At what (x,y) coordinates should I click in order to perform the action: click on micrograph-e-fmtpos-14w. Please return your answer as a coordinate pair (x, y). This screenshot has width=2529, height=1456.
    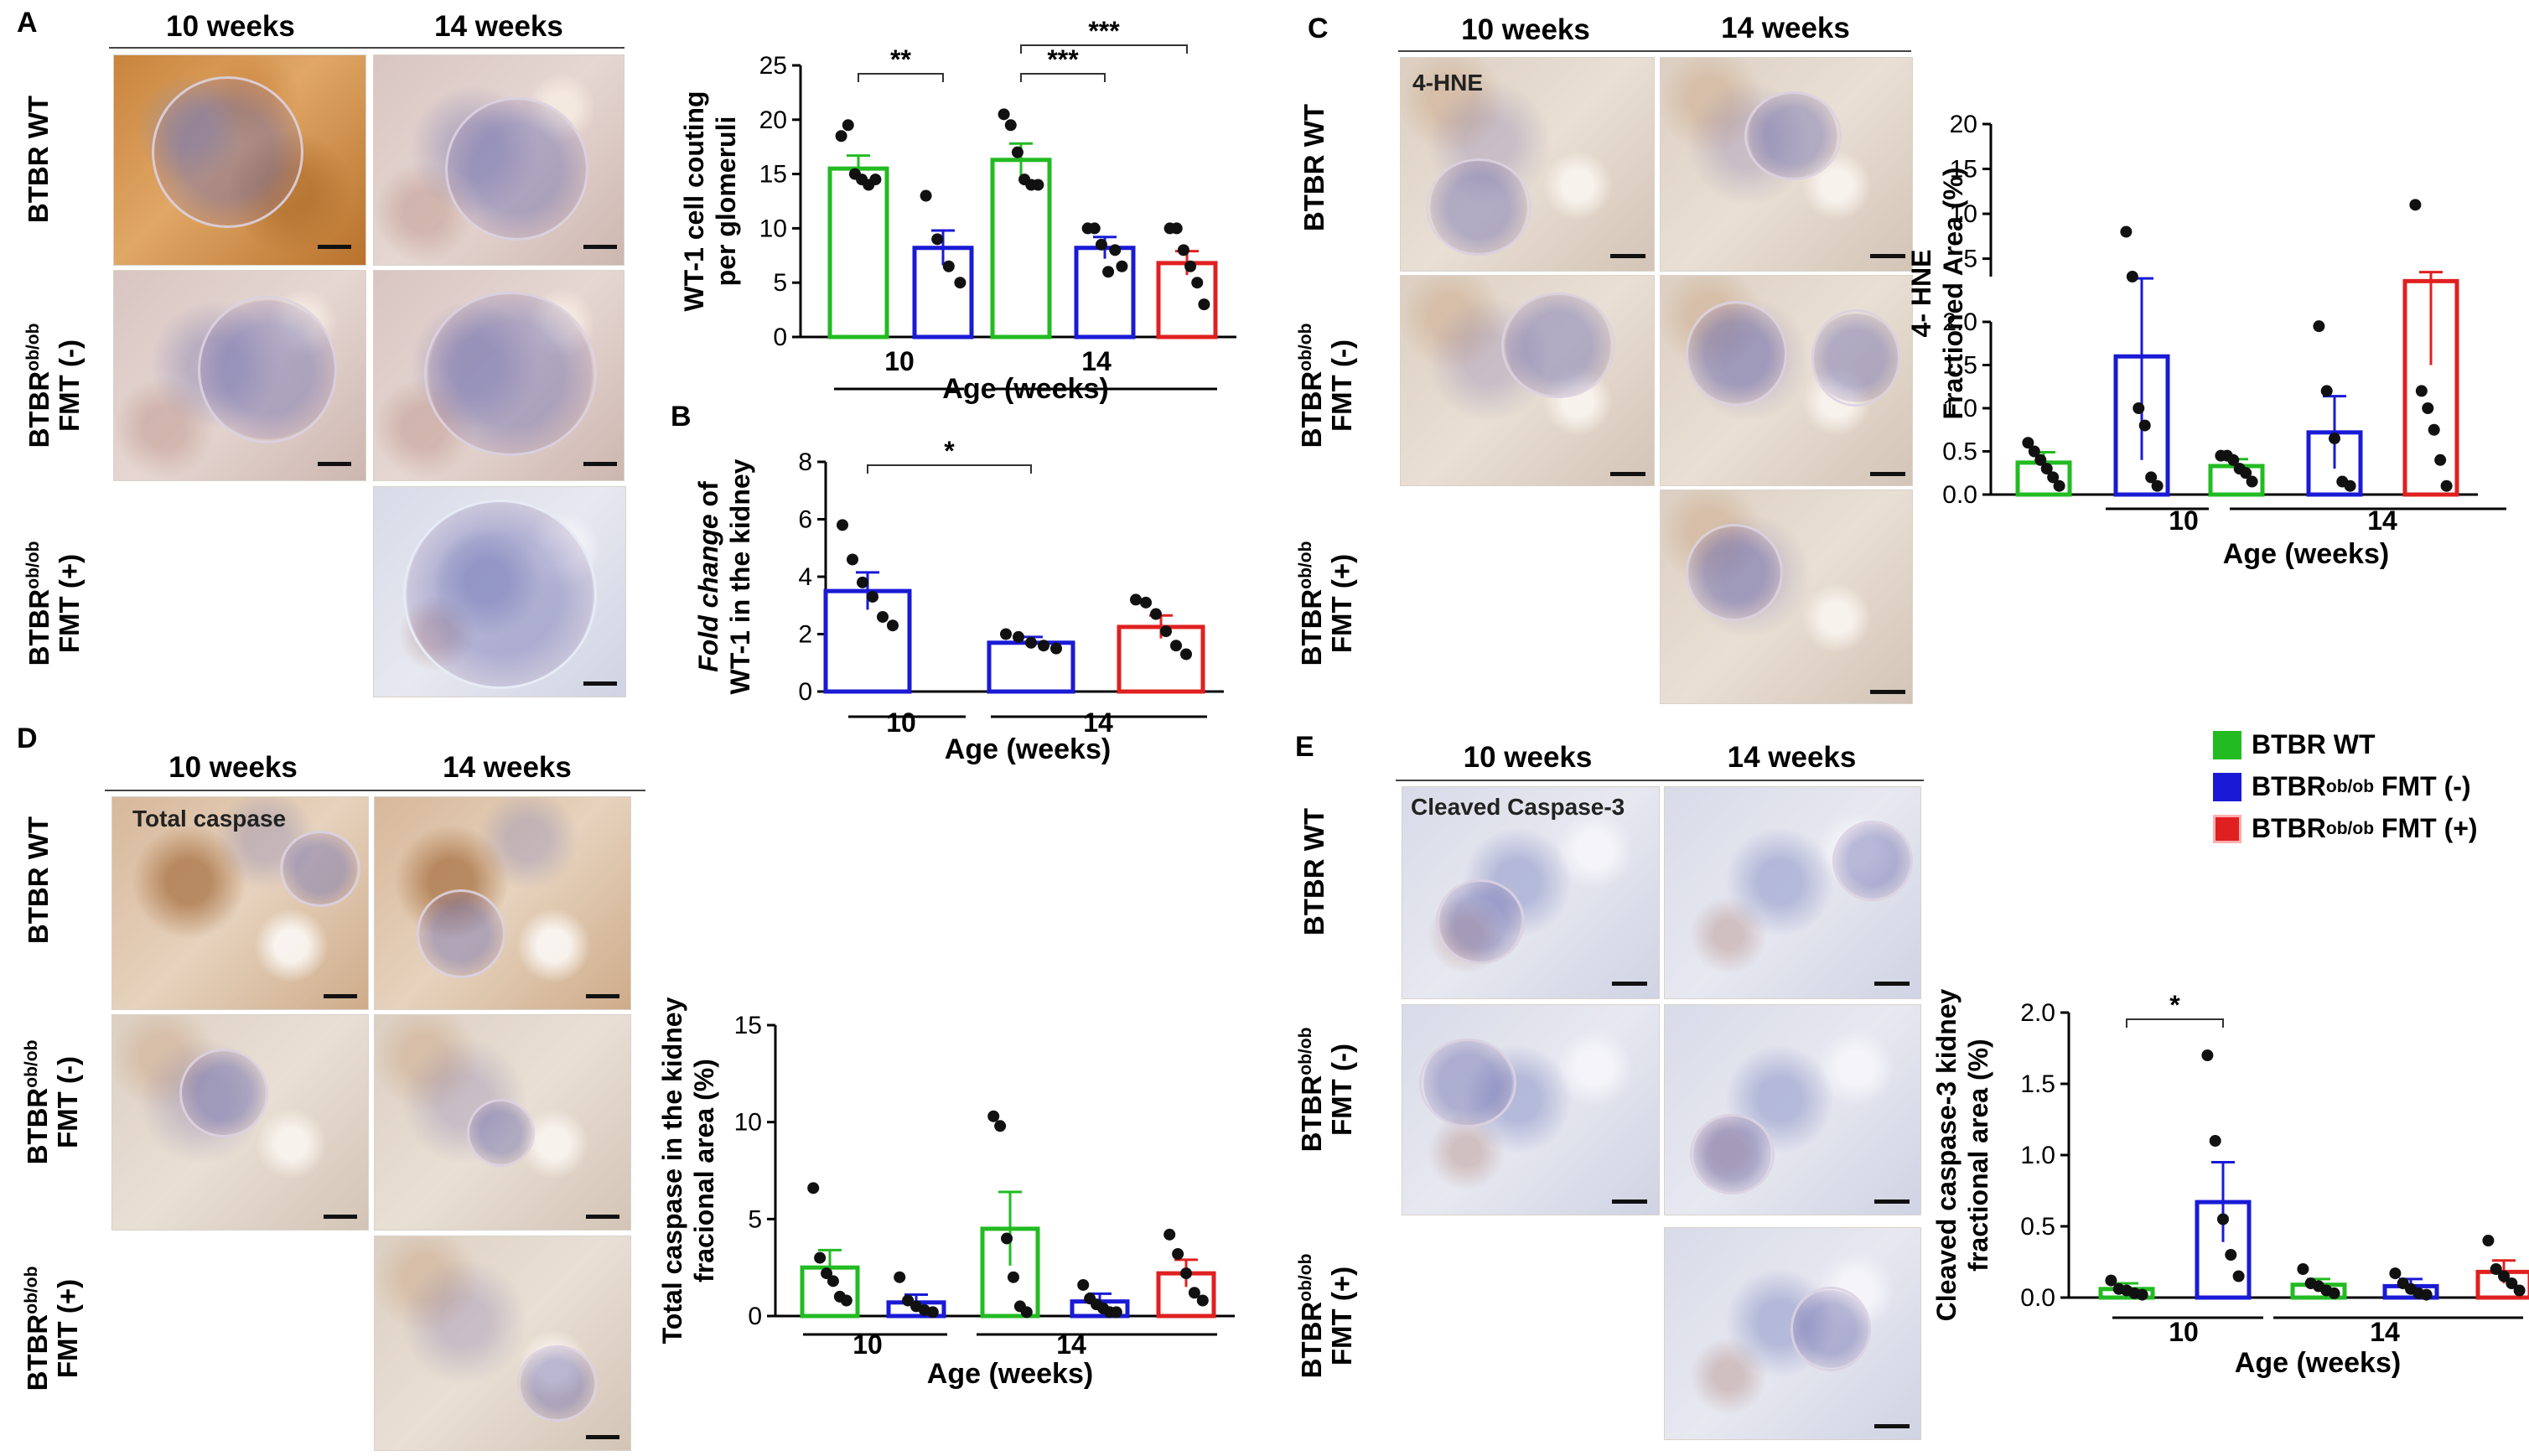
    Looking at the image, I should click on (1792, 1333).